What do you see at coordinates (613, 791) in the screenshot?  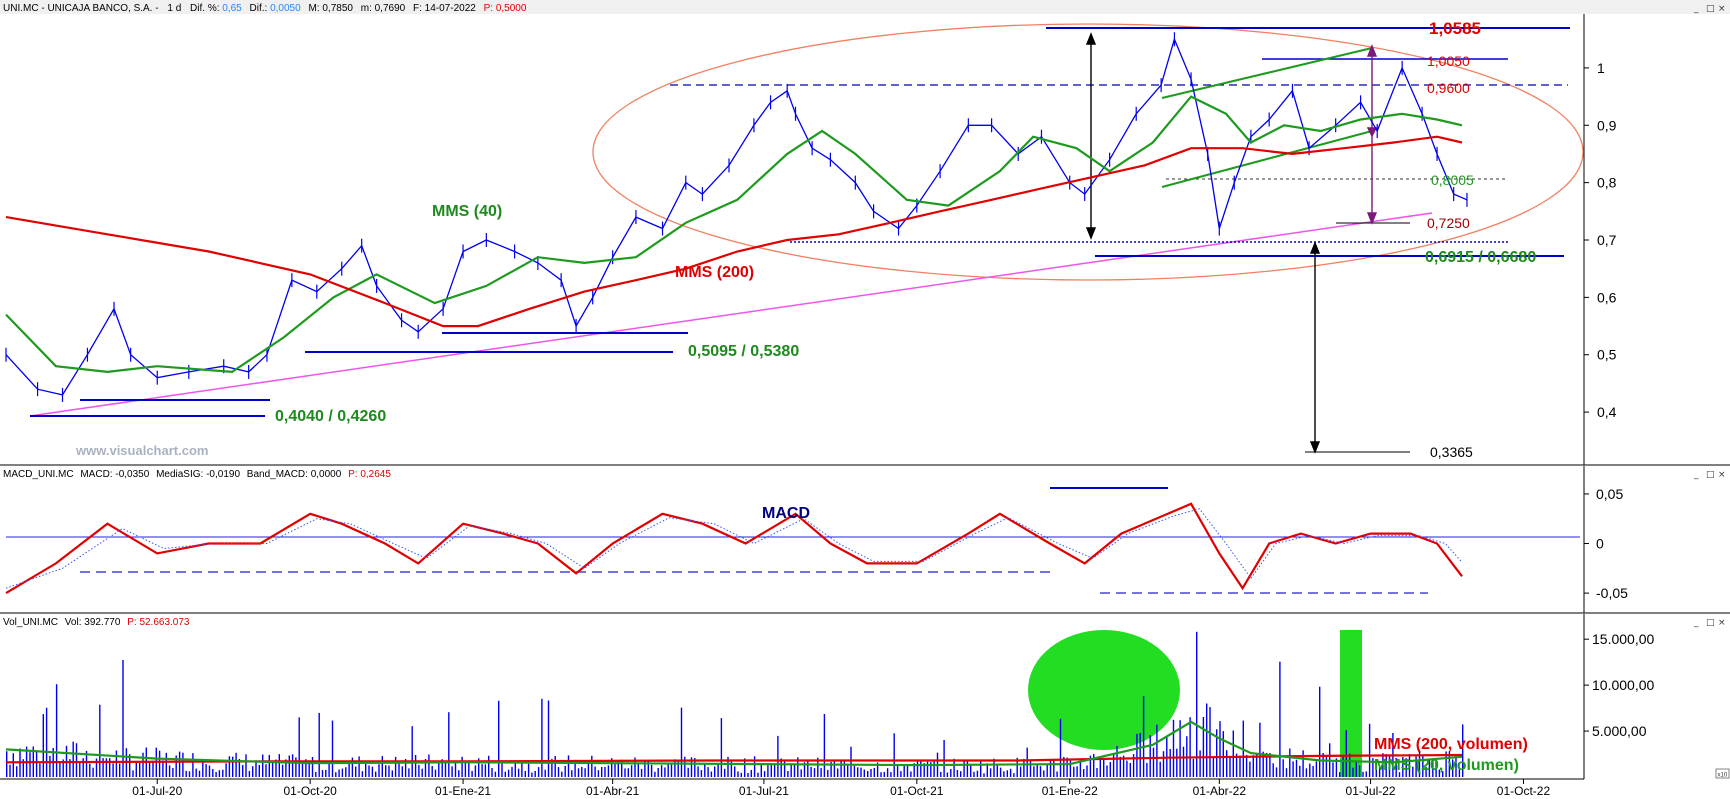 I see `x-tick-label-3: 01-Abr-21` at bounding box center [613, 791].